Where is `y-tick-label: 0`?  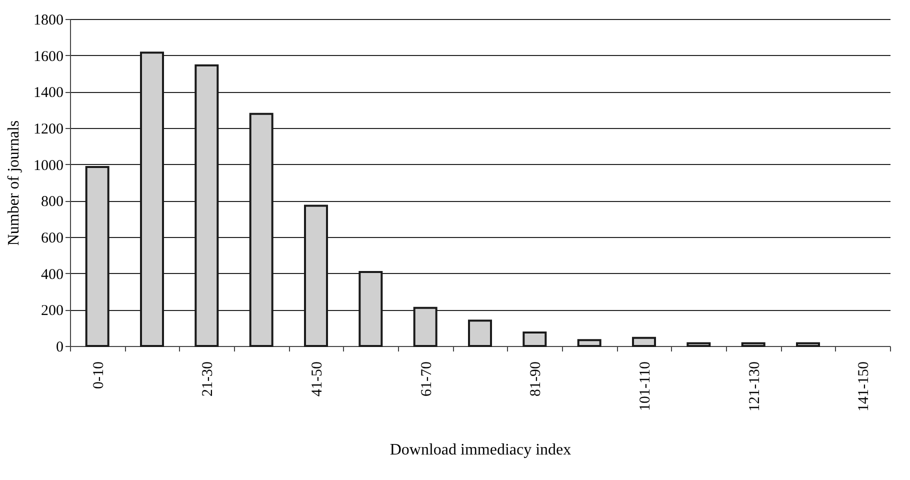 y-tick-label: 0 is located at coordinates (60, 348).